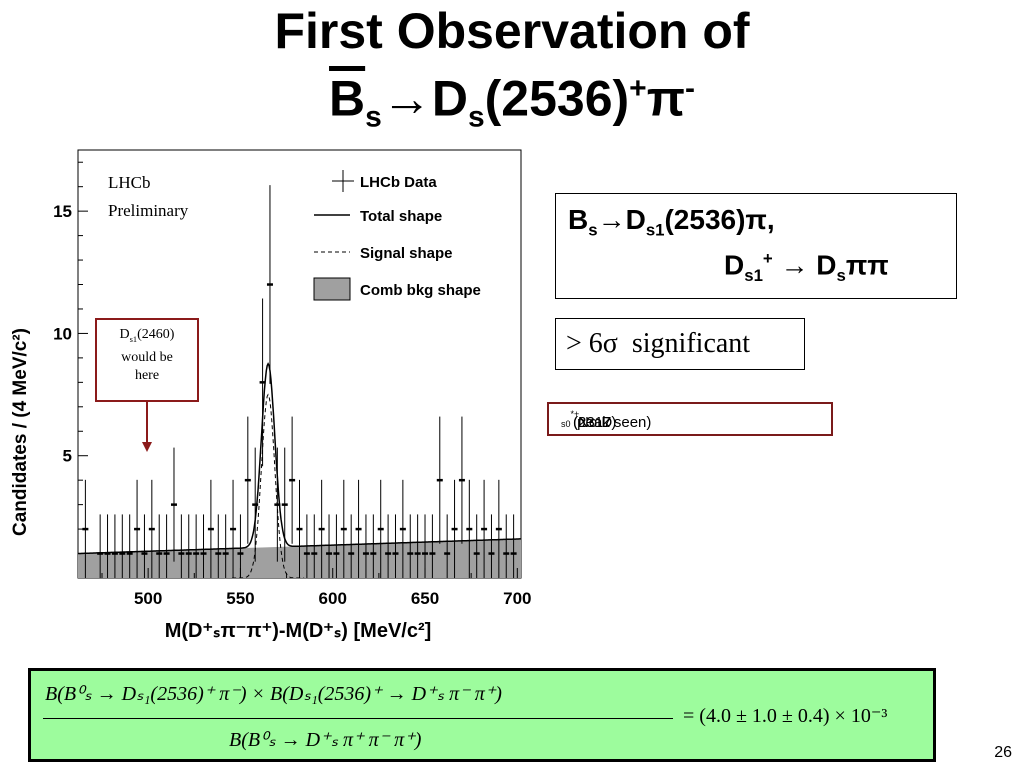  What do you see at coordinates (841, 275) in the screenshot?
I see `mode2-ds-sub: s` at bounding box center [841, 275].